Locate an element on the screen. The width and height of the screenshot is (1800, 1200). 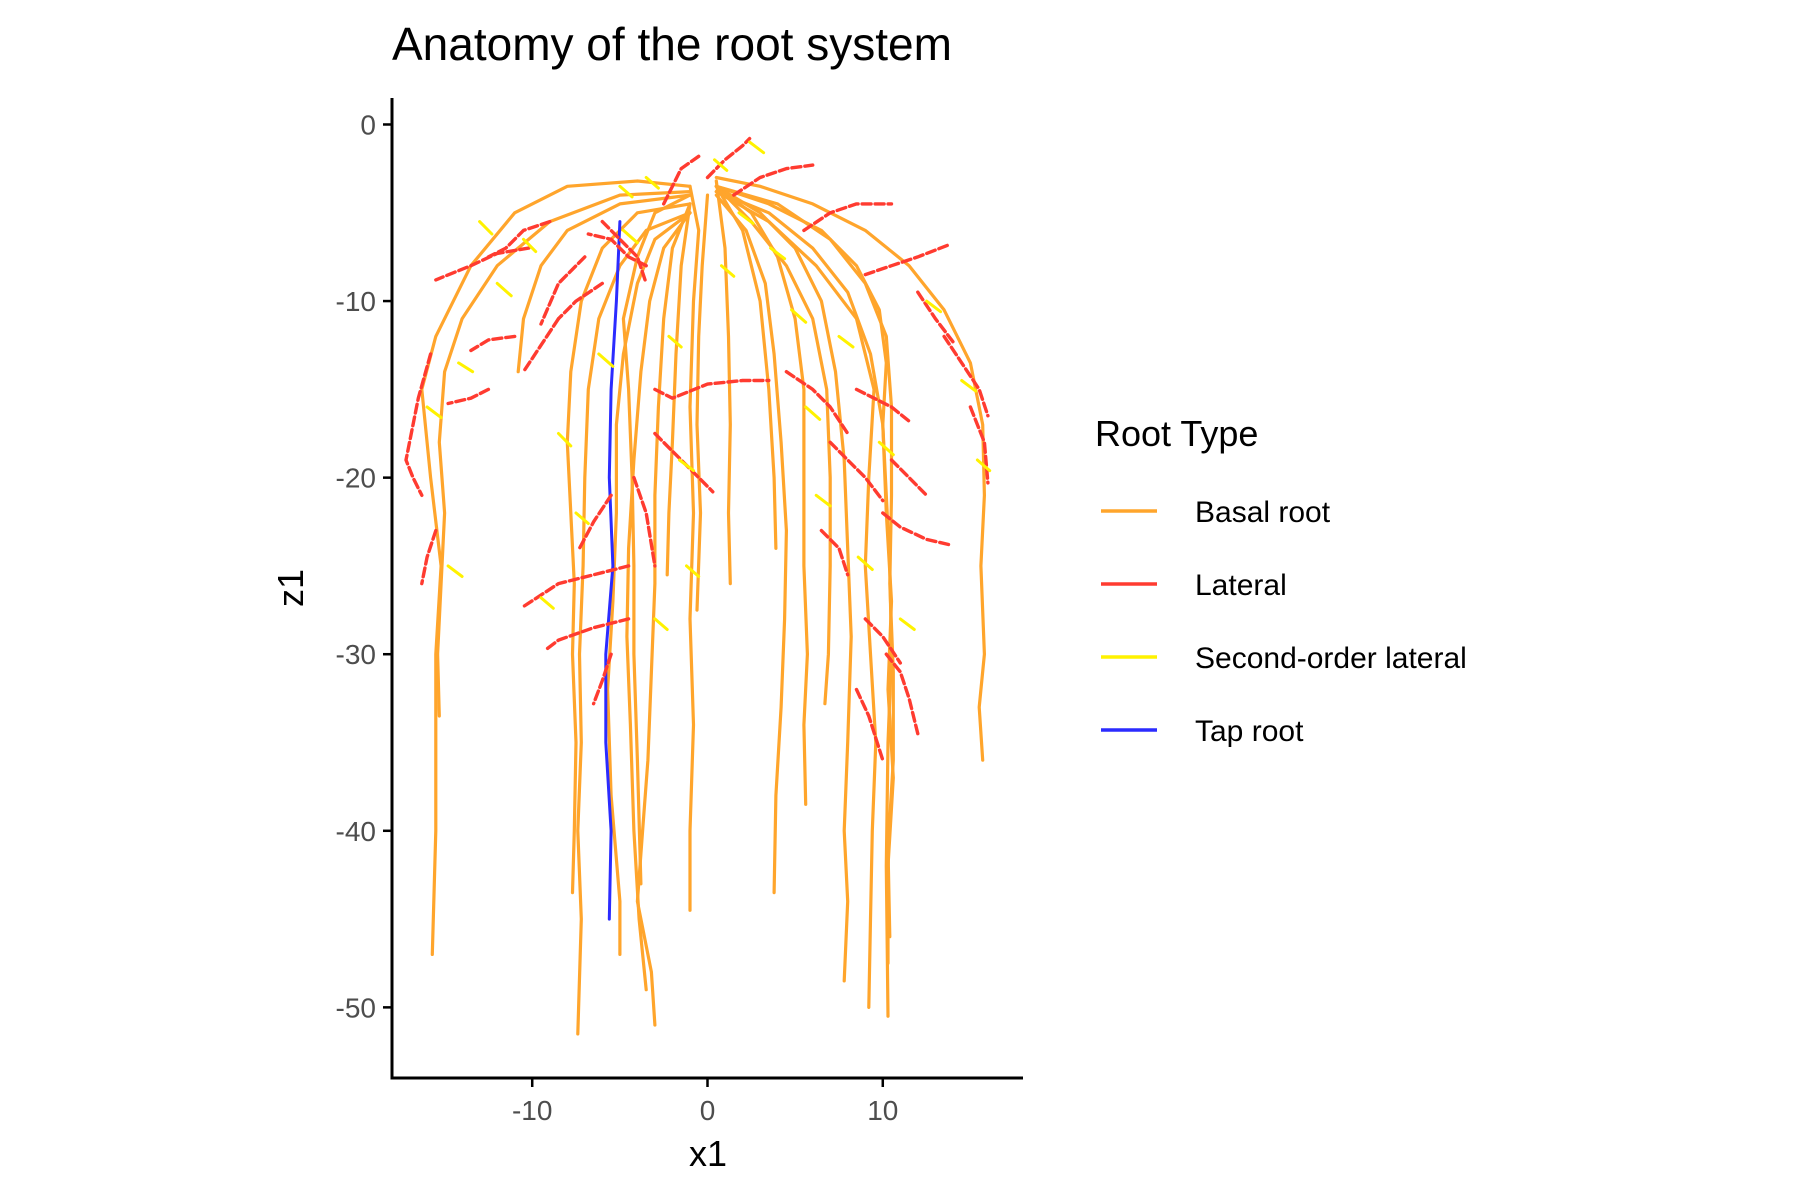
y-tick-label: -40 is located at coordinates (356, 831).